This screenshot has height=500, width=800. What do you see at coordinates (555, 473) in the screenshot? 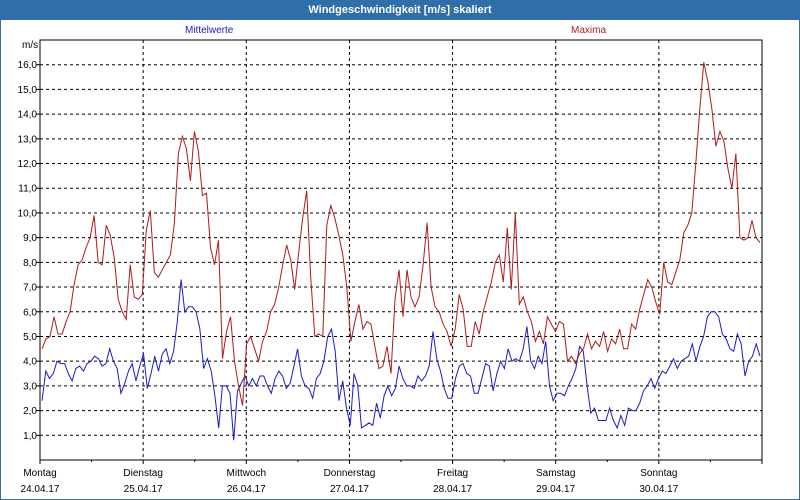
I see `day-label: Samstag` at bounding box center [555, 473].